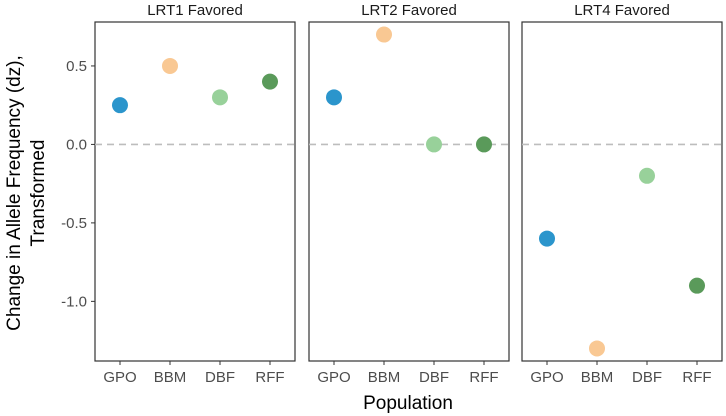 The image size is (726, 416). I want to click on y-axis-title-line-2: Transformed, so click(38, 193).